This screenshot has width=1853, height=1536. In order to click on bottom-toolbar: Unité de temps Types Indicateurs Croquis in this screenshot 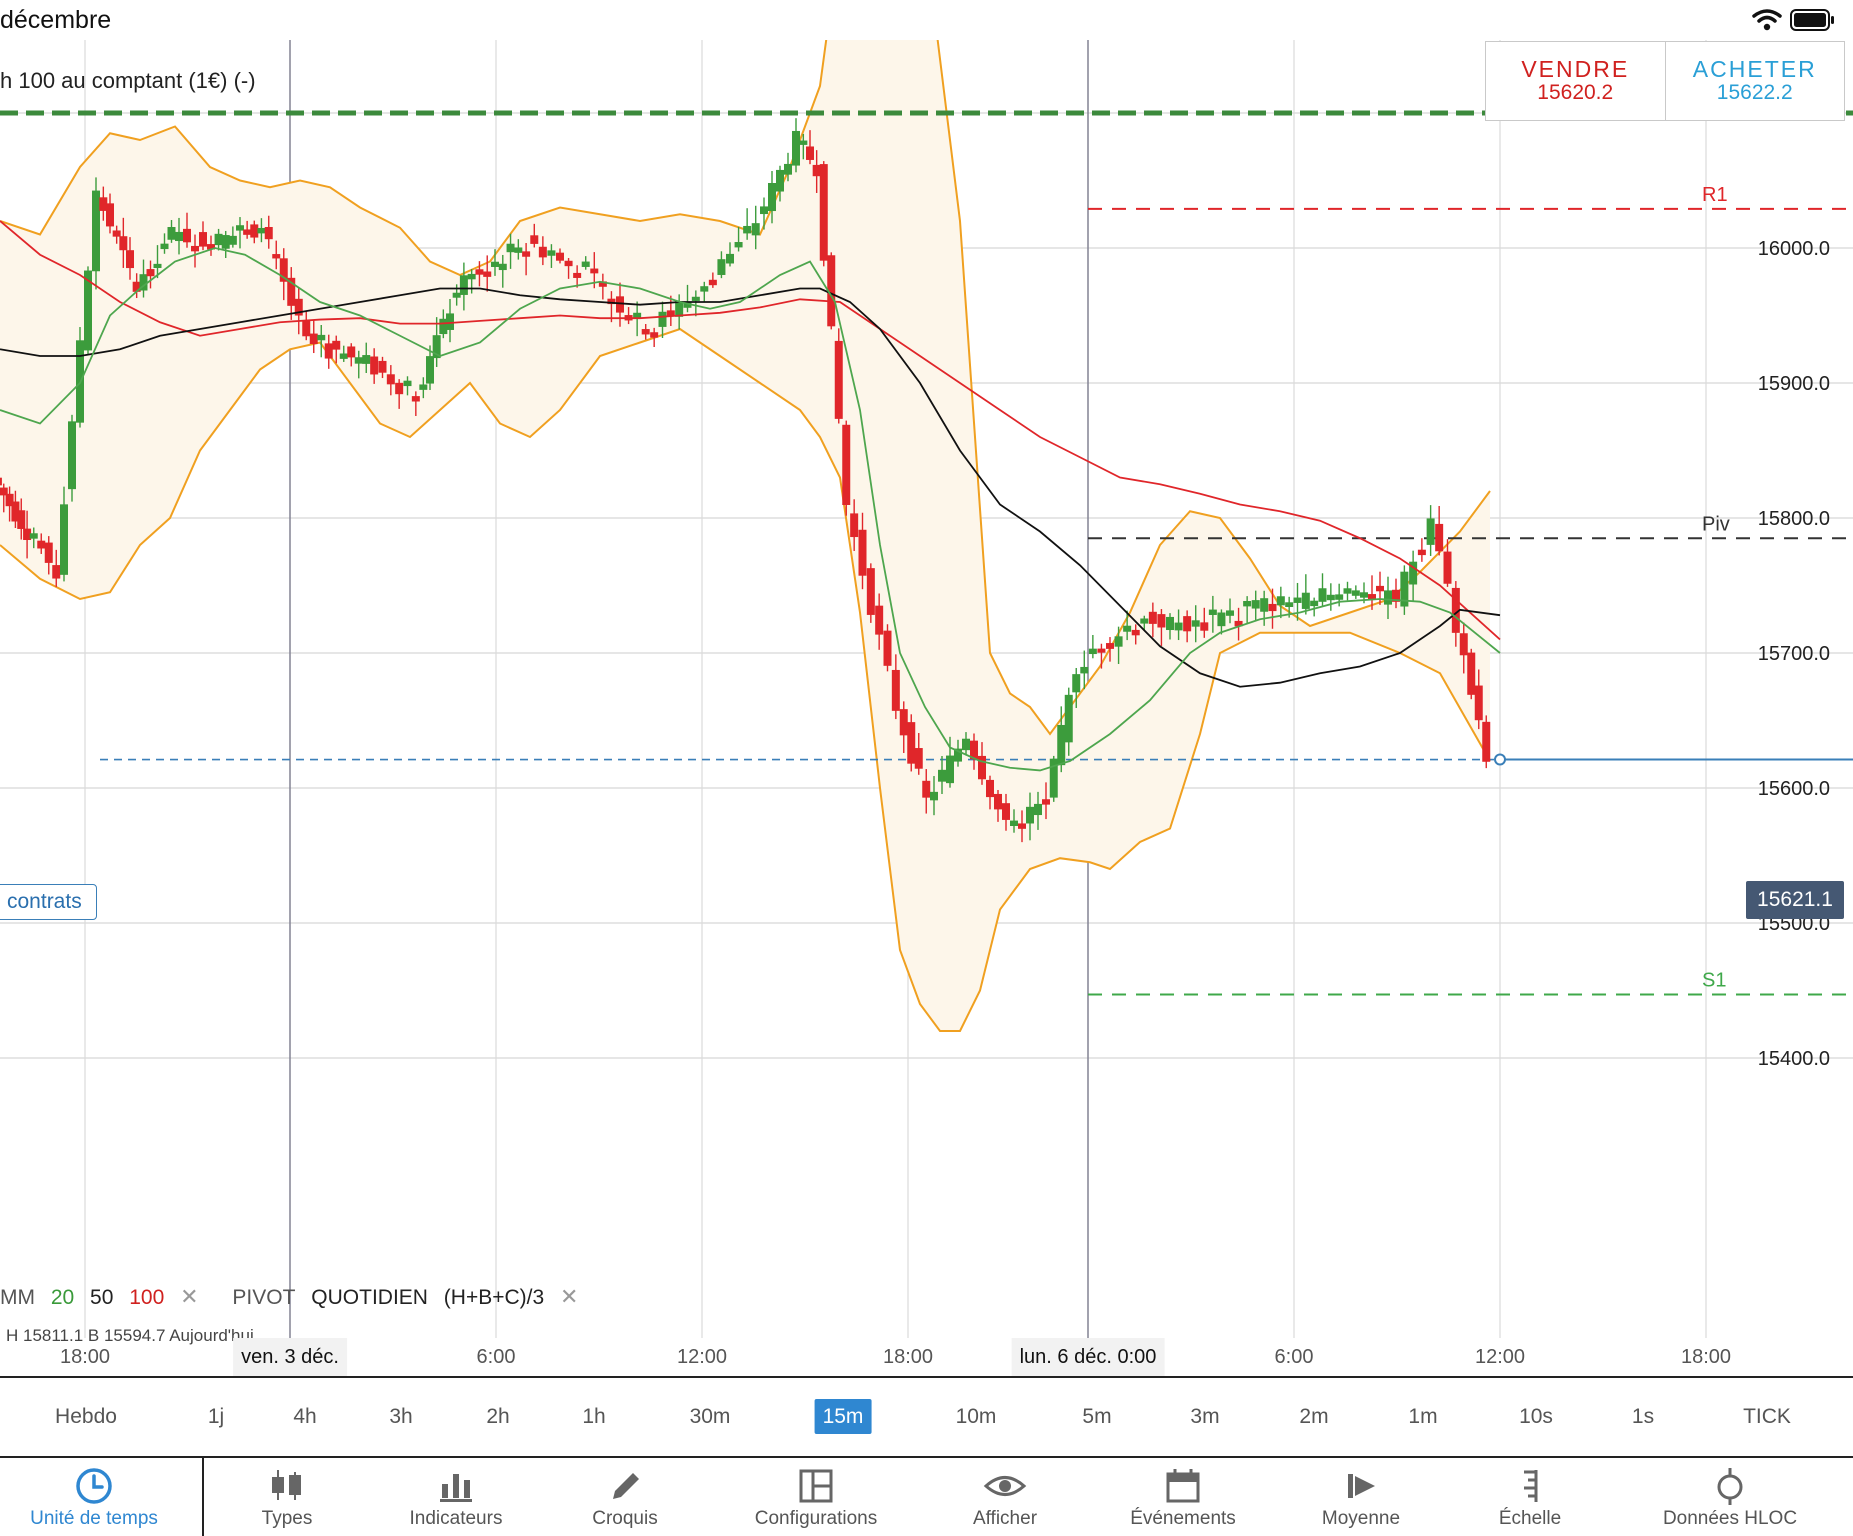, I will do `click(926, 1497)`.